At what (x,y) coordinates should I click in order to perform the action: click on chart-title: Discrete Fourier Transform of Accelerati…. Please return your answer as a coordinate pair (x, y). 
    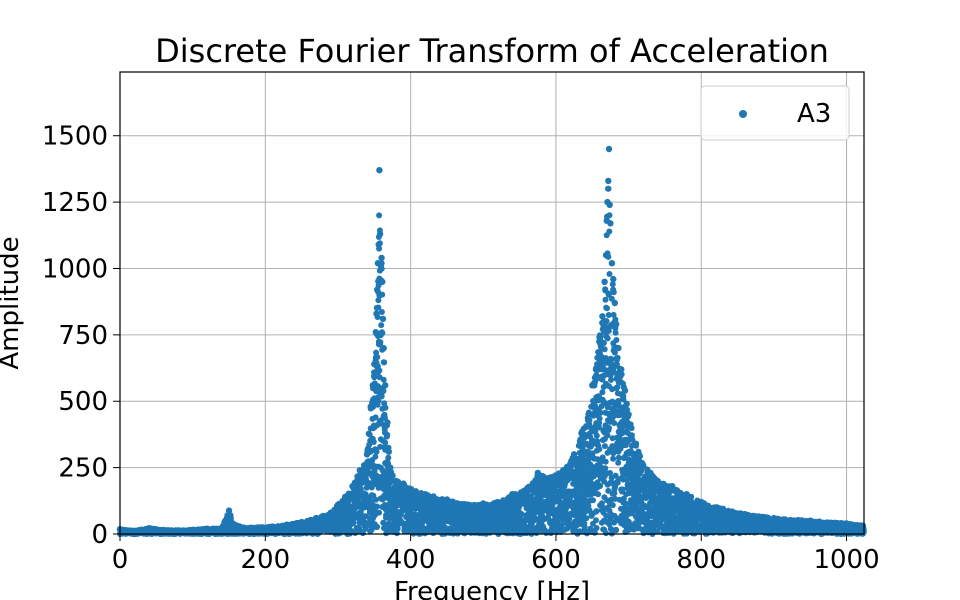
    Looking at the image, I should click on (492, 51).